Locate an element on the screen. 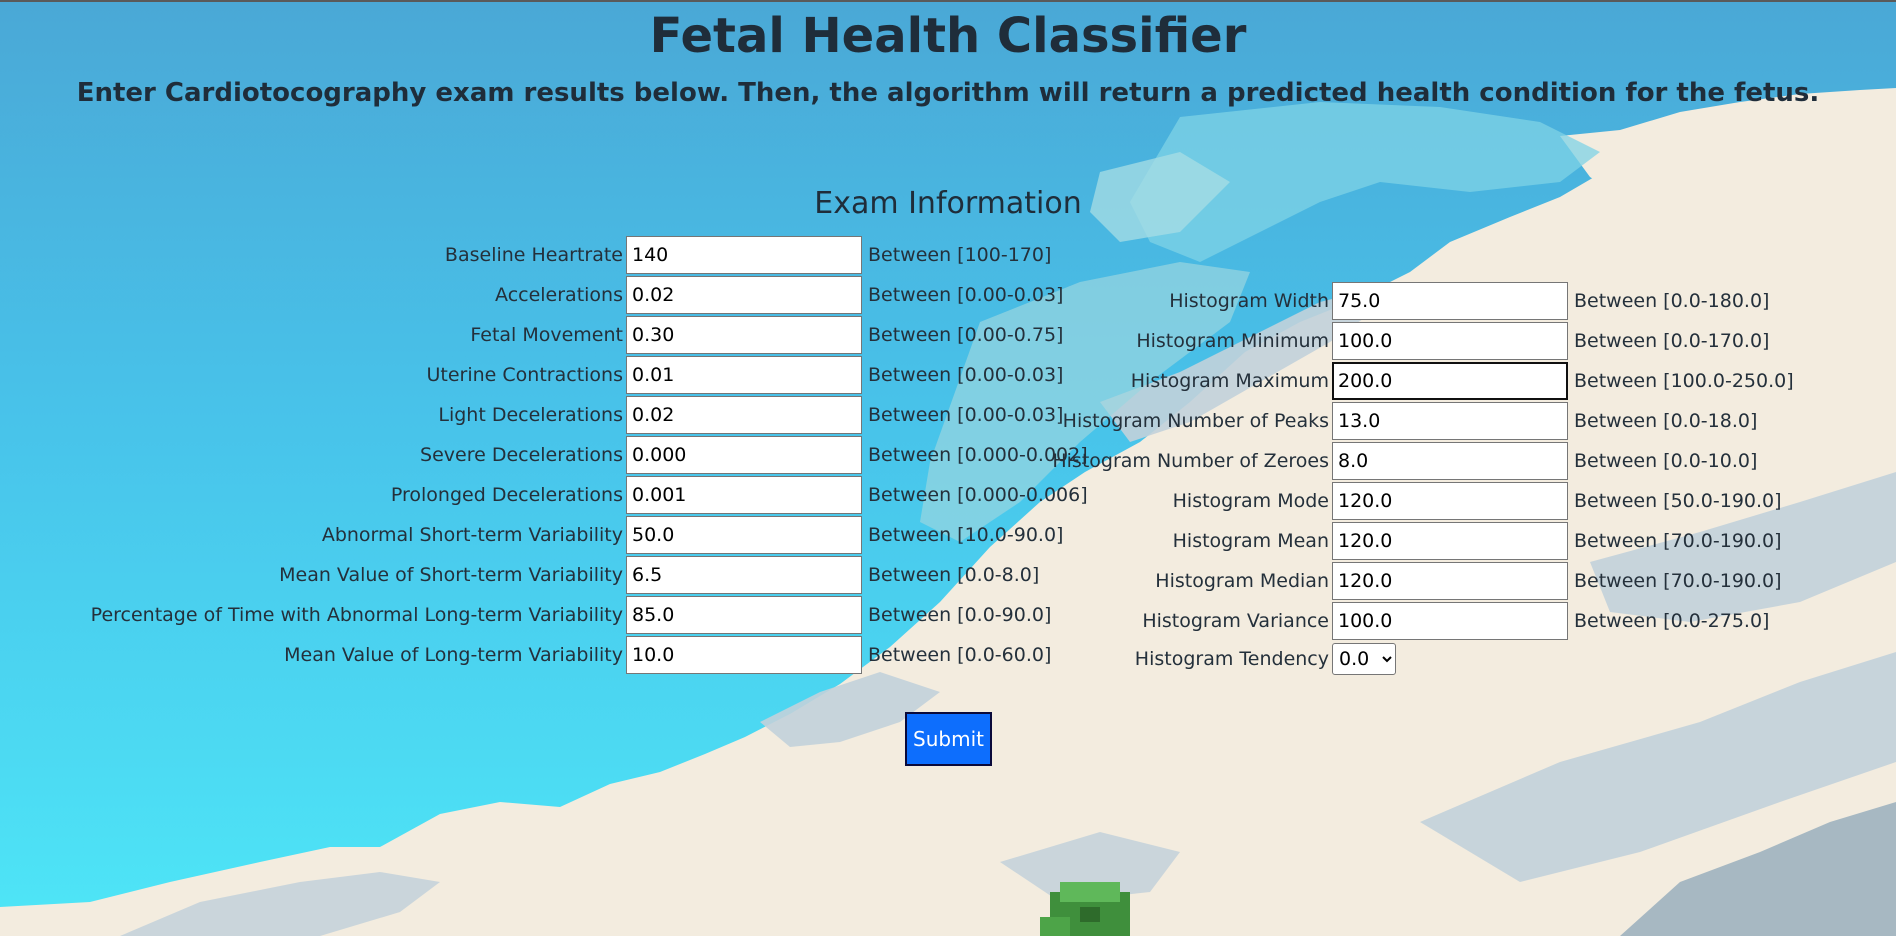  histogram-variance-input is located at coordinates (1450, 621).